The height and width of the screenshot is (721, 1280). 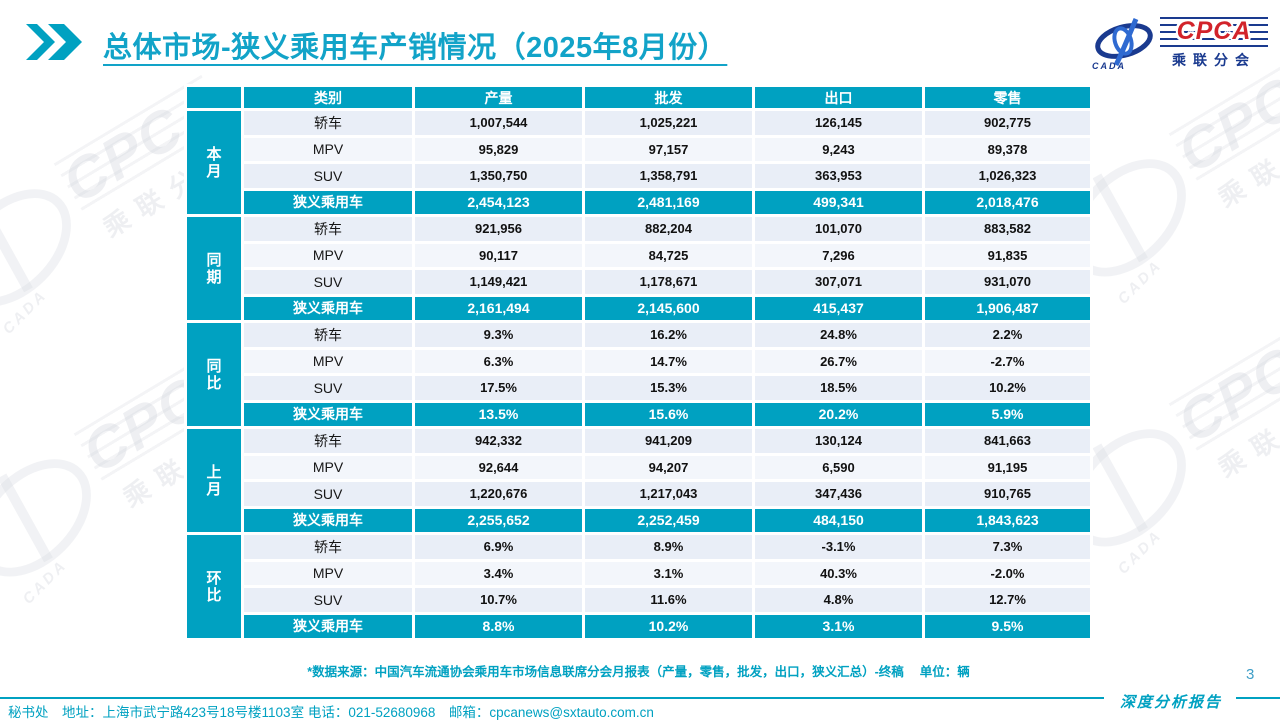 What do you see at coordinates (668, 176) in the screenshot?
I see `value-cell: 1,358,791` at bounding box center [668, 176].